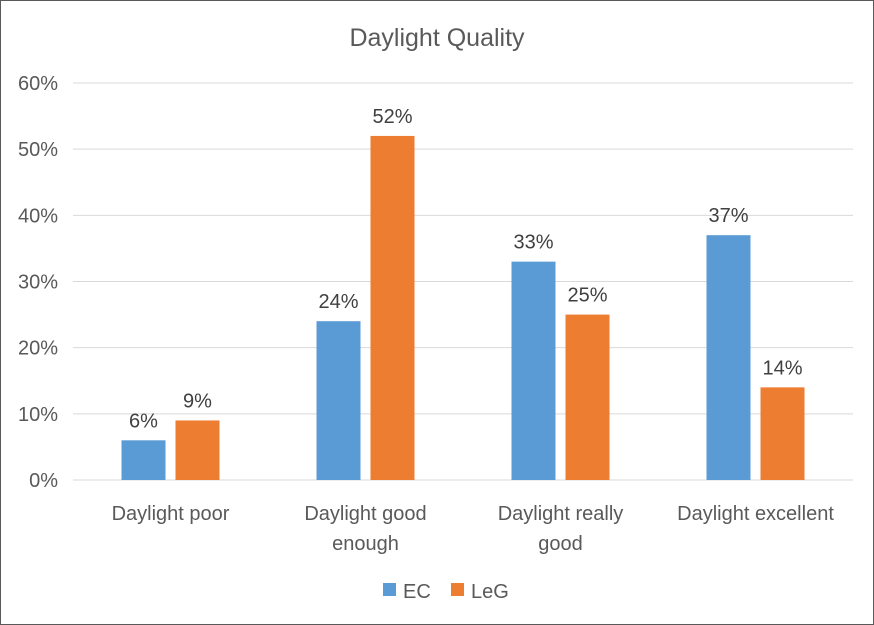  I want to click on y-tick-label: 50%, so click(38, 150).